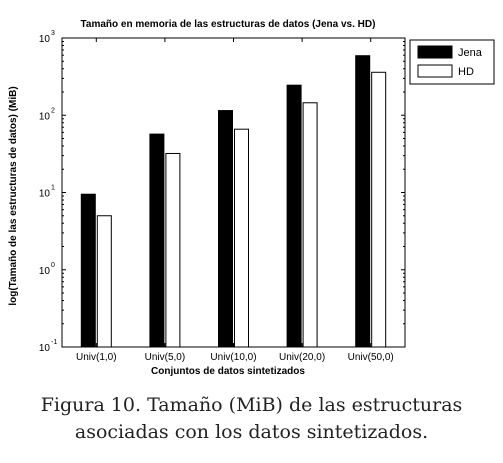 The width and height of the screenshot is (503, 463). I want to click on x-axis-label: Conjuntos de datos sintetizados, so click(228, 371).